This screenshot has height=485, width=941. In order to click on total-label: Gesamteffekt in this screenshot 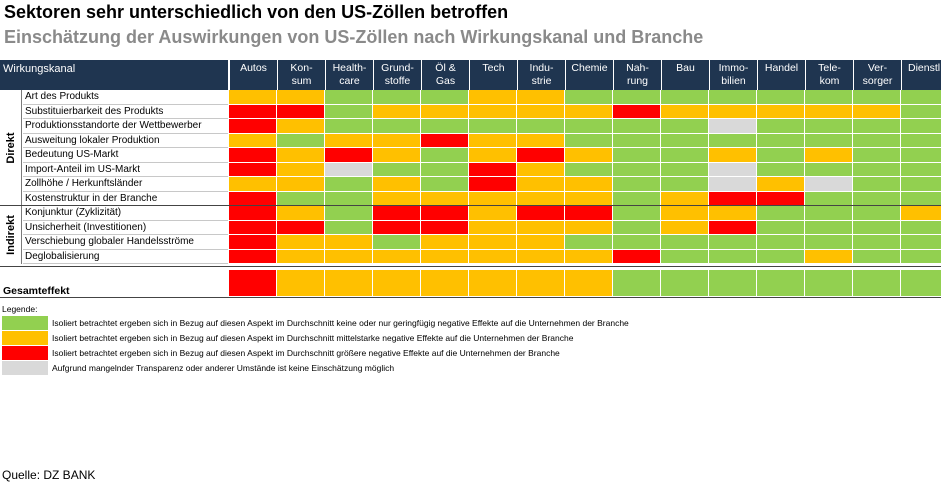, I will do `click(36, 291)`.